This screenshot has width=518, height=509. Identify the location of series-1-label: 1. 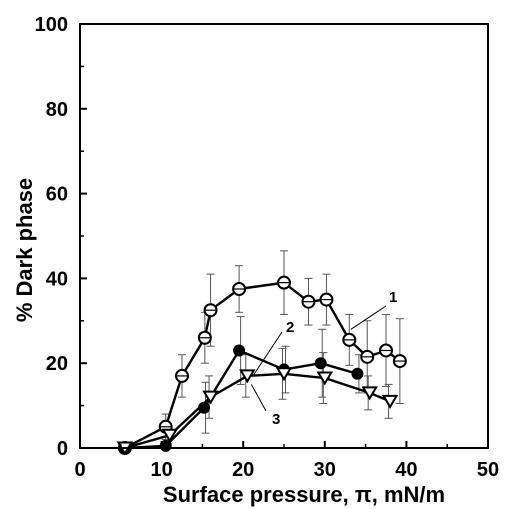
(393, 297).